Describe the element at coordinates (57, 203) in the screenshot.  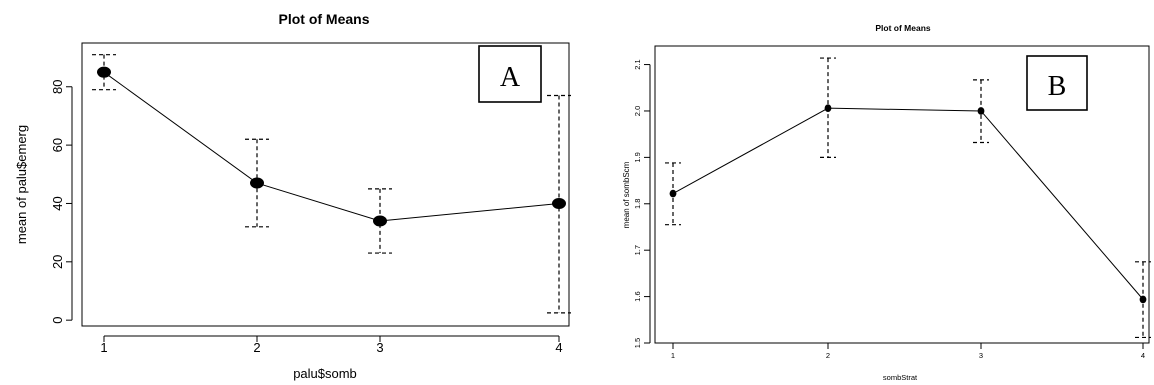
I see `y-tick-label: 40` at that location.